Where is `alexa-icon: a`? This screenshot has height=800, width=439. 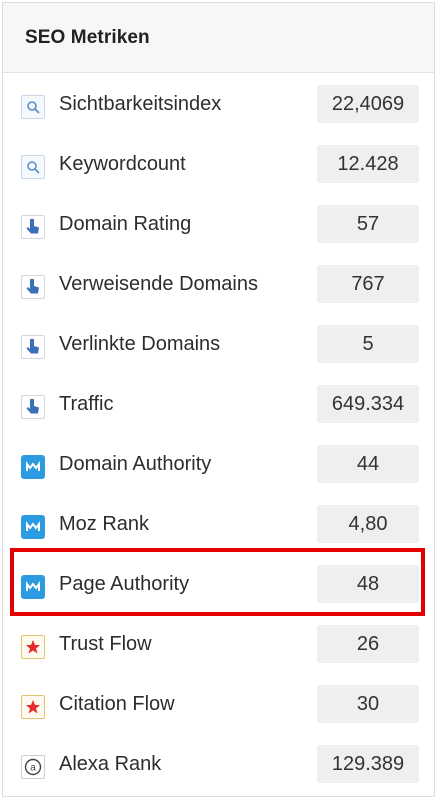
alexa-icon: a is located at coordinates (33, 767).